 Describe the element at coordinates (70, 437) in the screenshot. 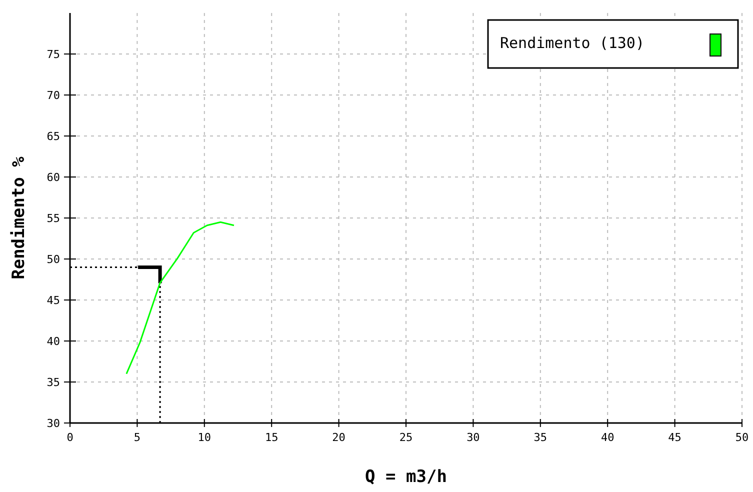

I see `x-tick-label: 0` at that location.